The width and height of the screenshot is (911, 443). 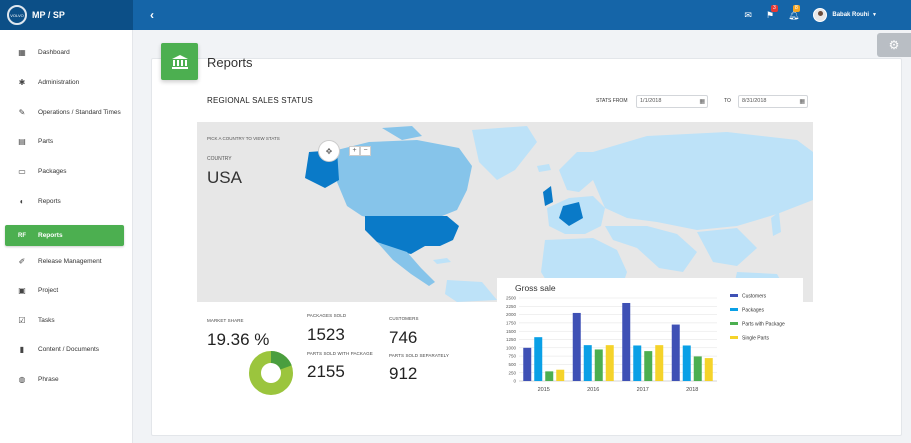 I want to click on sidebar-item-administration: ✱ Administration, so click(x=64, y=82).